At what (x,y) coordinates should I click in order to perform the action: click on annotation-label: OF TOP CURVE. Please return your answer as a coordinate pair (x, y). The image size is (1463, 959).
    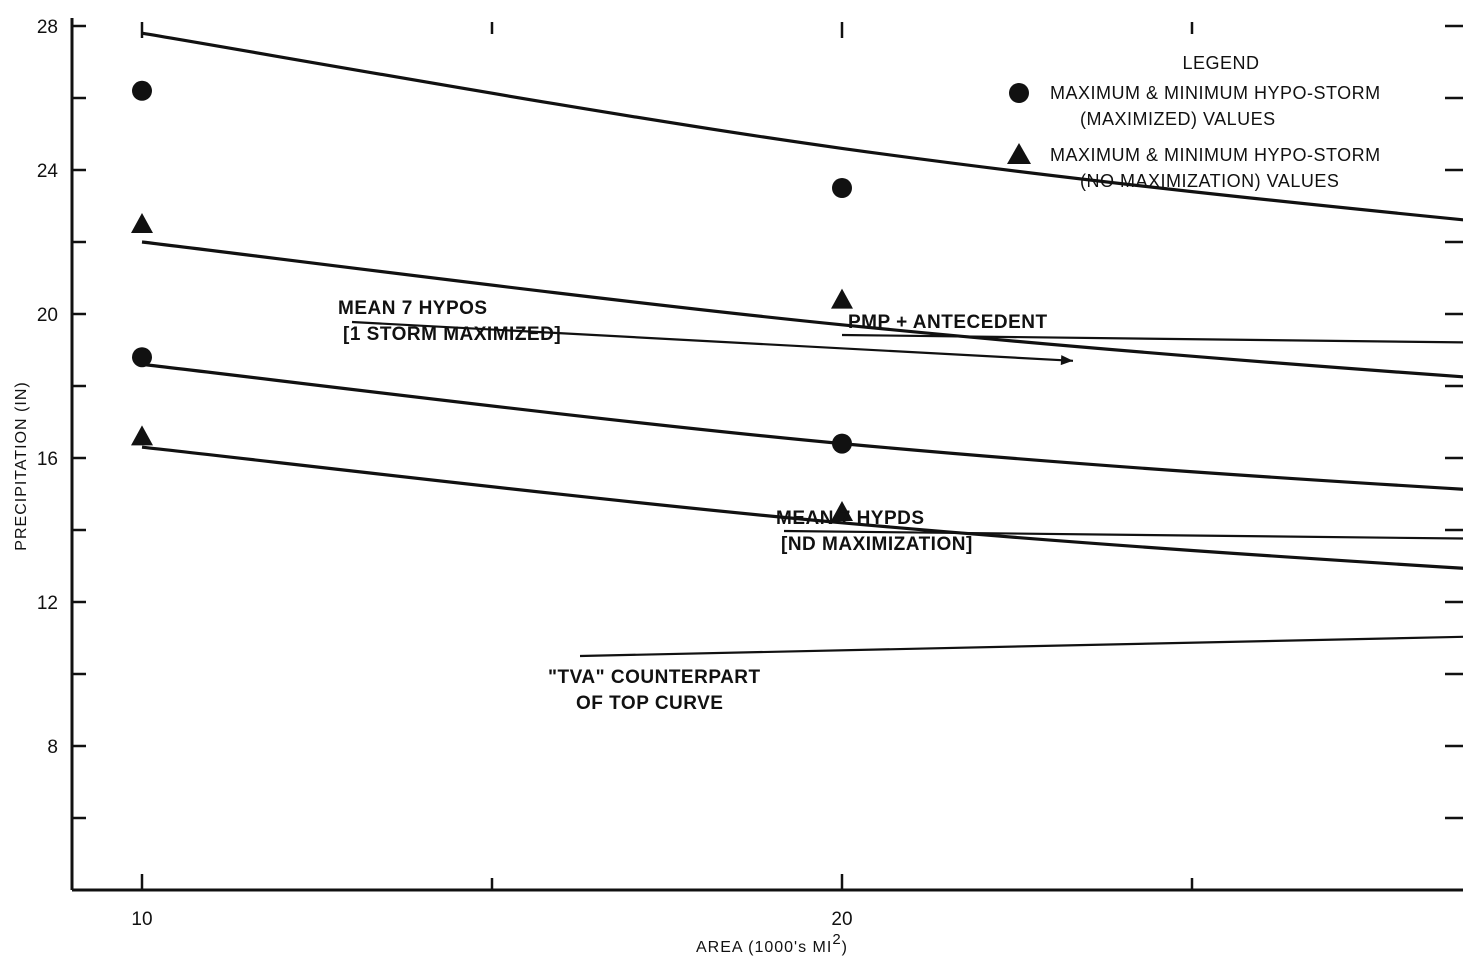
    Looking at the image, I should click on (649, 703).